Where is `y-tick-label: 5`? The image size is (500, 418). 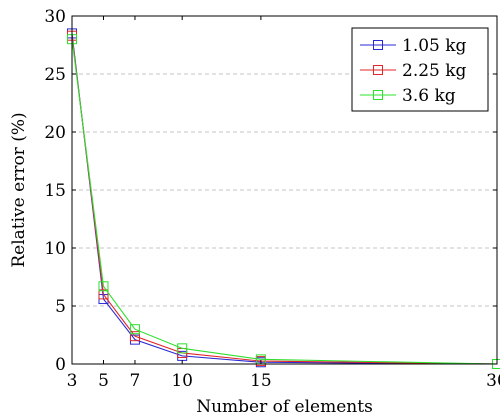
y-tick-label: 5 is located at coordinates (60, 307).